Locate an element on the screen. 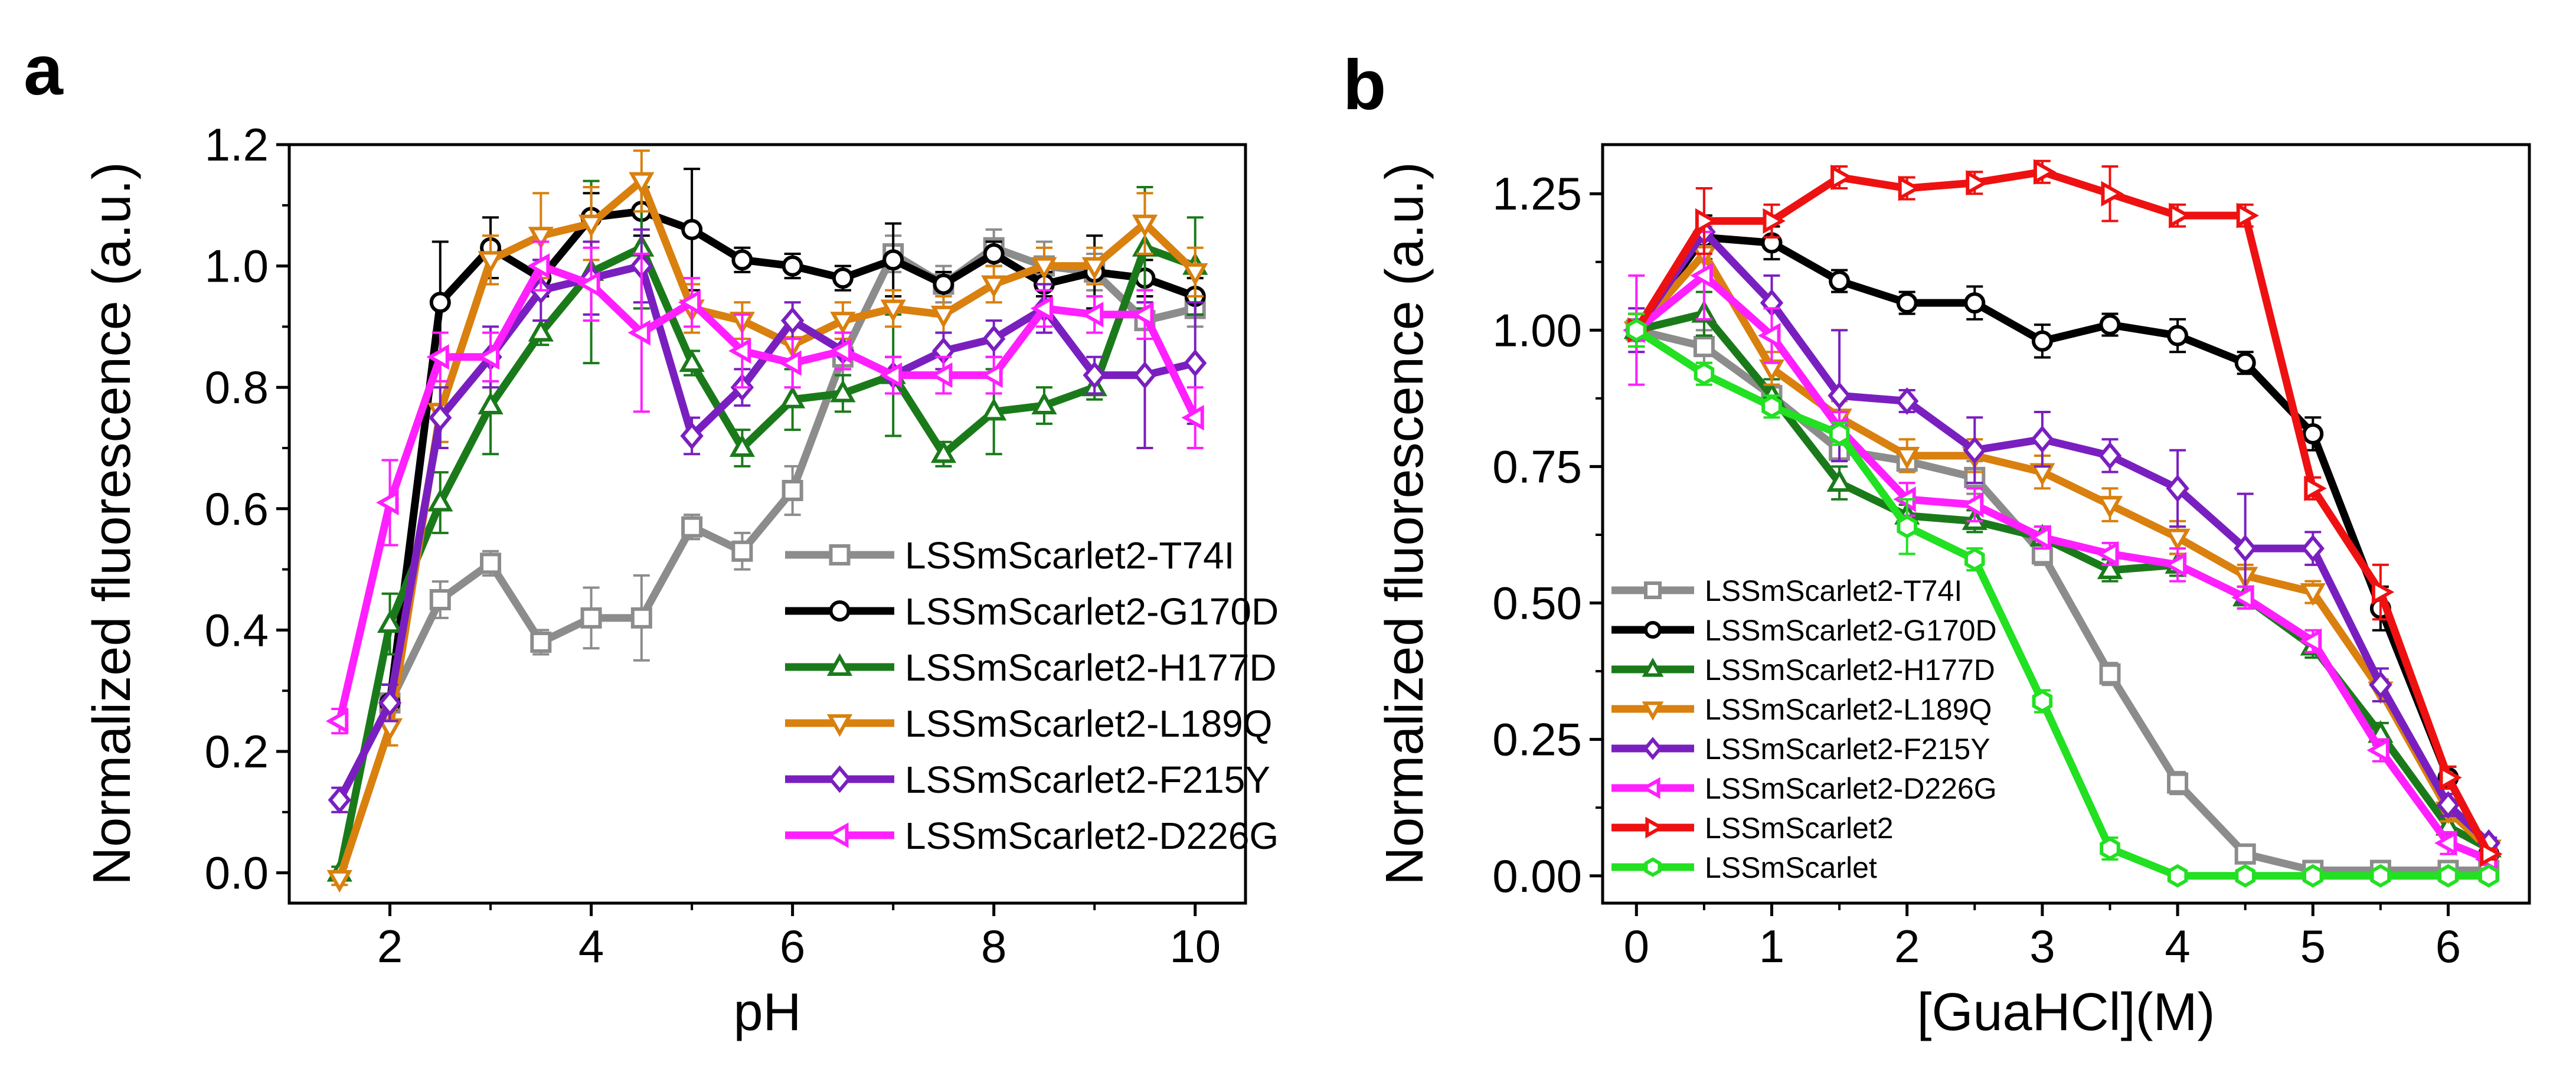  legend-label: LSSmScarlet2-G170D is located at coordinates (1092, 611).